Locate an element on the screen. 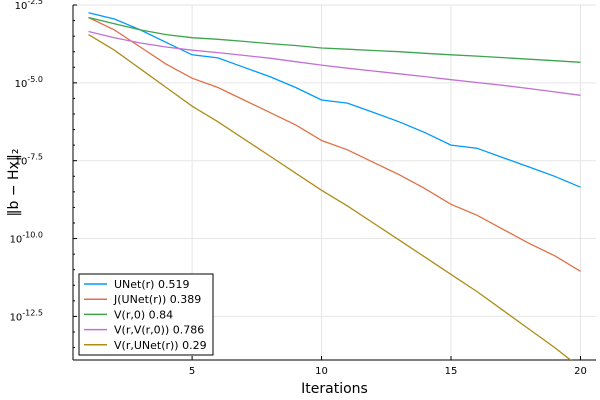 The width and height of the screenshot is (600, 400). y-axis-label: ‖b − Hx‖₂ is located at coordinates (14, 183).